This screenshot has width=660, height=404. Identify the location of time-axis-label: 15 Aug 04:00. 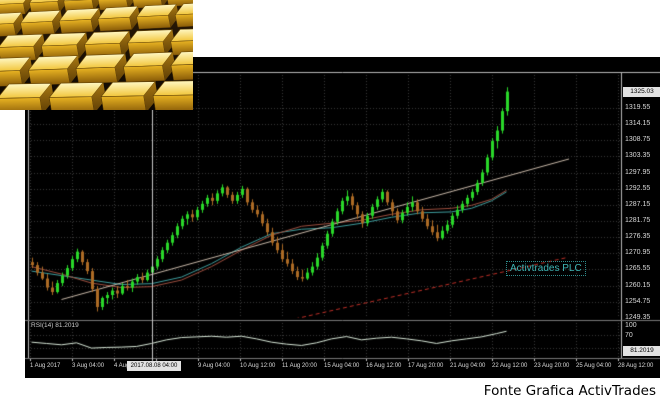
(342, 366).